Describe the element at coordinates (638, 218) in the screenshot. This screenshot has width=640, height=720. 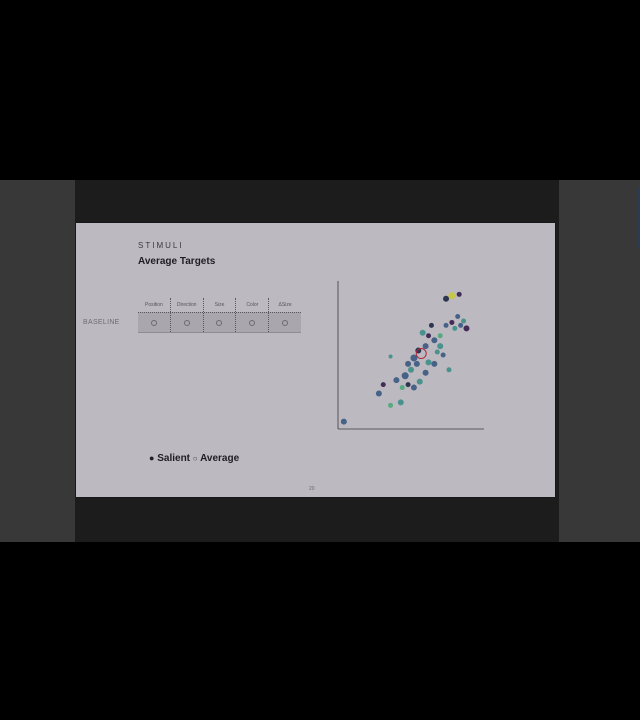
I see `side-accent` at that location.